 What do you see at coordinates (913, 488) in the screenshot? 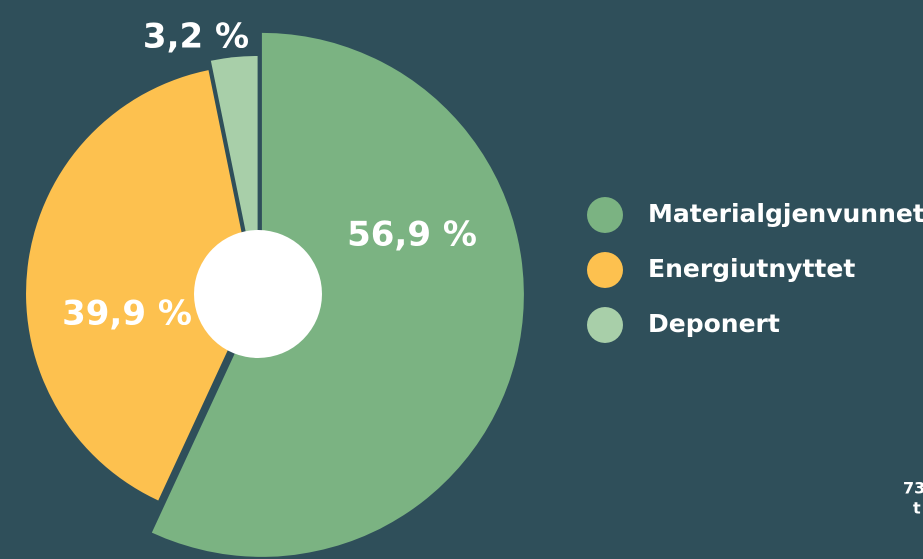
I see `annotation: 73` at bounding box center [913, 488].